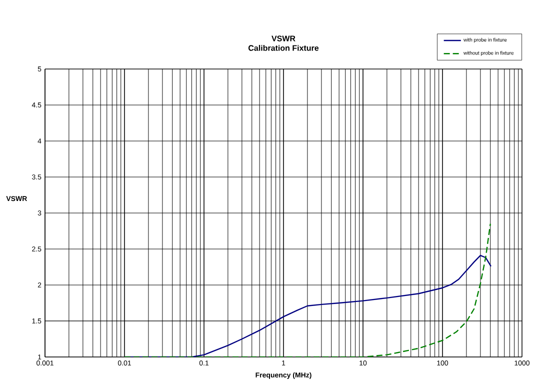 The image size is (540, 390). What do you see at coordinates (284, 39) in the screenshot?
I see `chart-title: VSWR` at bounding box center [284, 39].